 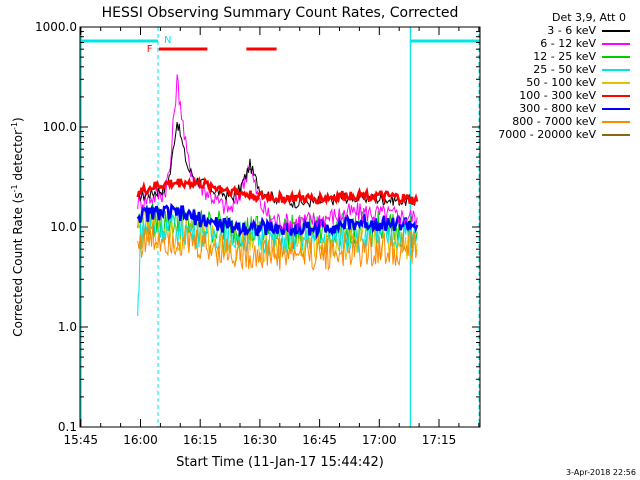 I want to click on series-line-300-800-kev, so click(x=277, y=221).